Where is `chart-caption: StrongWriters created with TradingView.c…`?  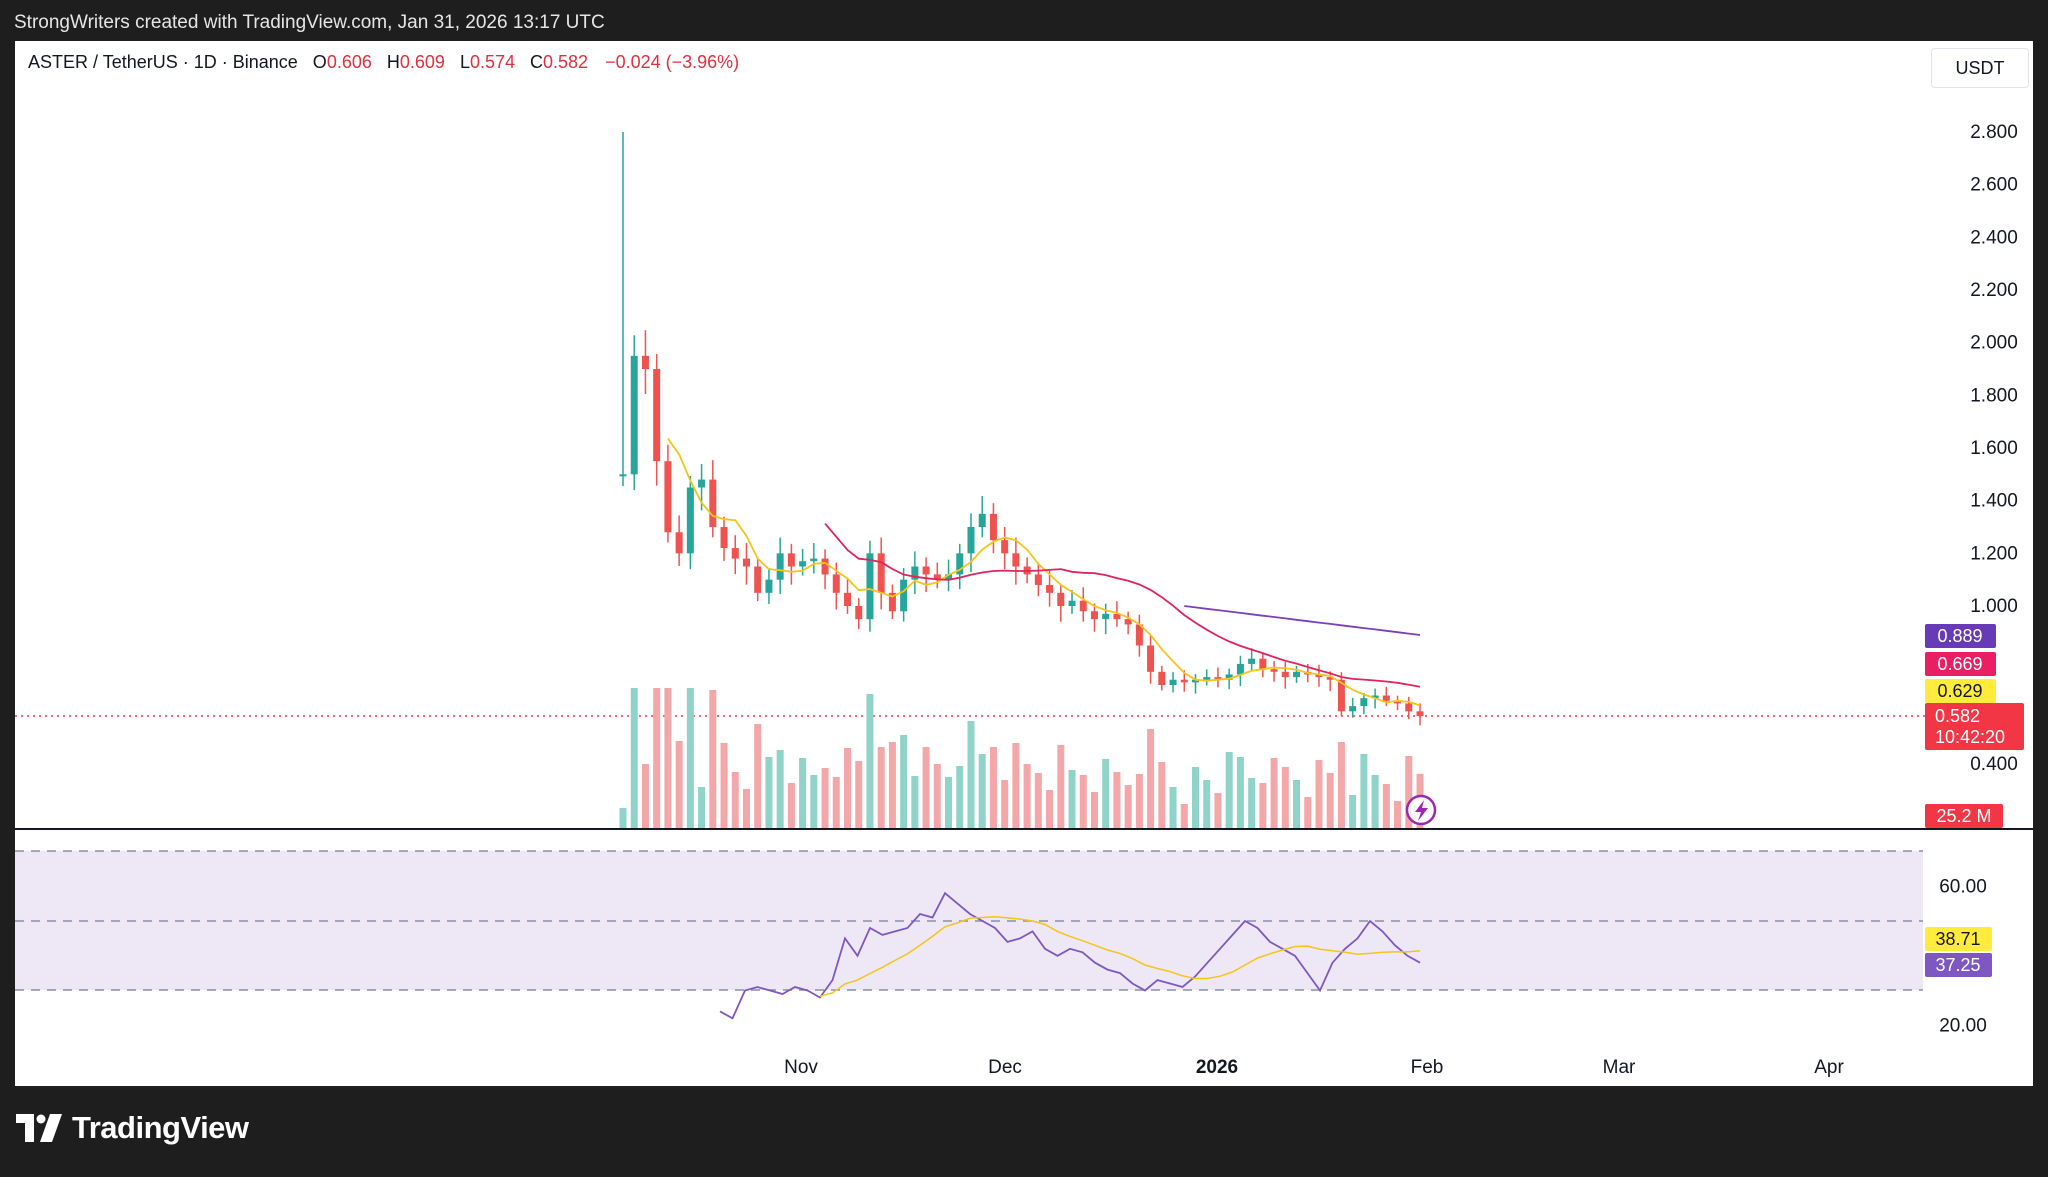 chart-caption: StrongWriters created with TradingView.c… is located at coordinates (309, 22).